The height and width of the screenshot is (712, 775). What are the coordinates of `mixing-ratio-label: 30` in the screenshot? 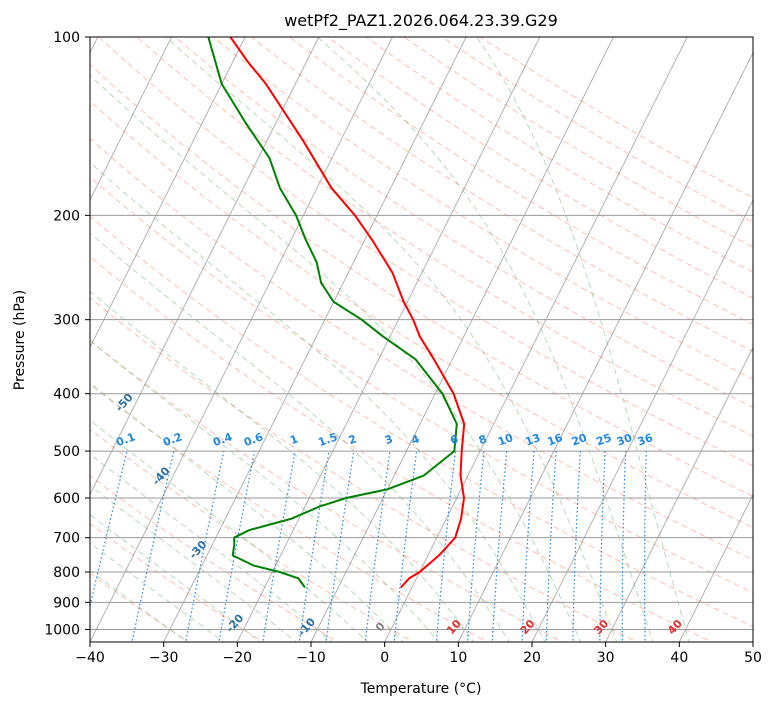 It's located at (624, 440).